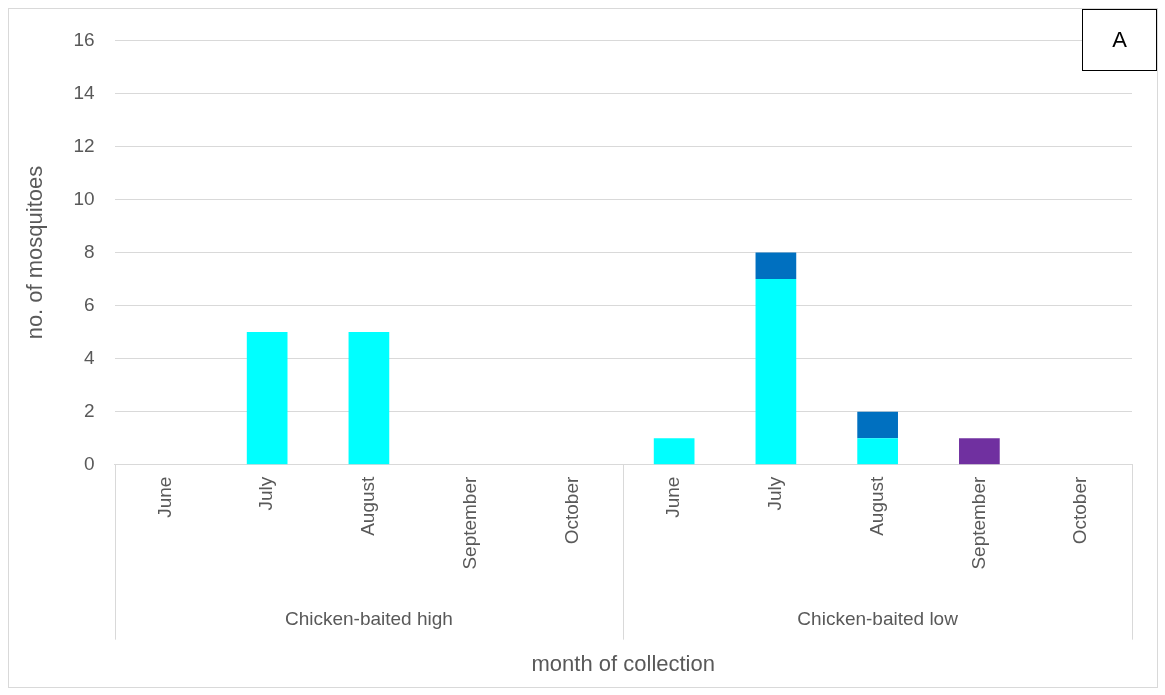 The width and height of the screenshot is (1165, 695). Describe the element at coordinates (35, 252) in the screenshot. I see `y-axis-title: no. of mosquitoes` at that location.